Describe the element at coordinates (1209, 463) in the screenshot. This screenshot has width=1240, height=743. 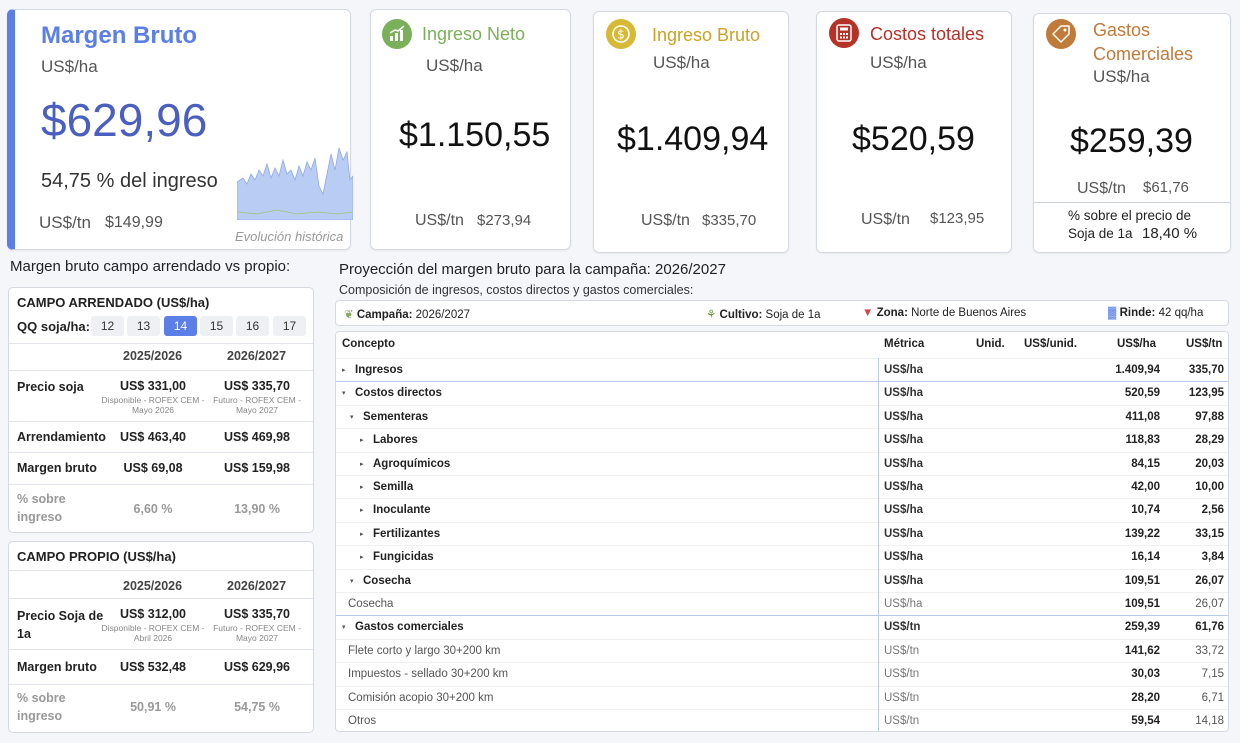
I see `row-usd-tn: 20,03` at that location.